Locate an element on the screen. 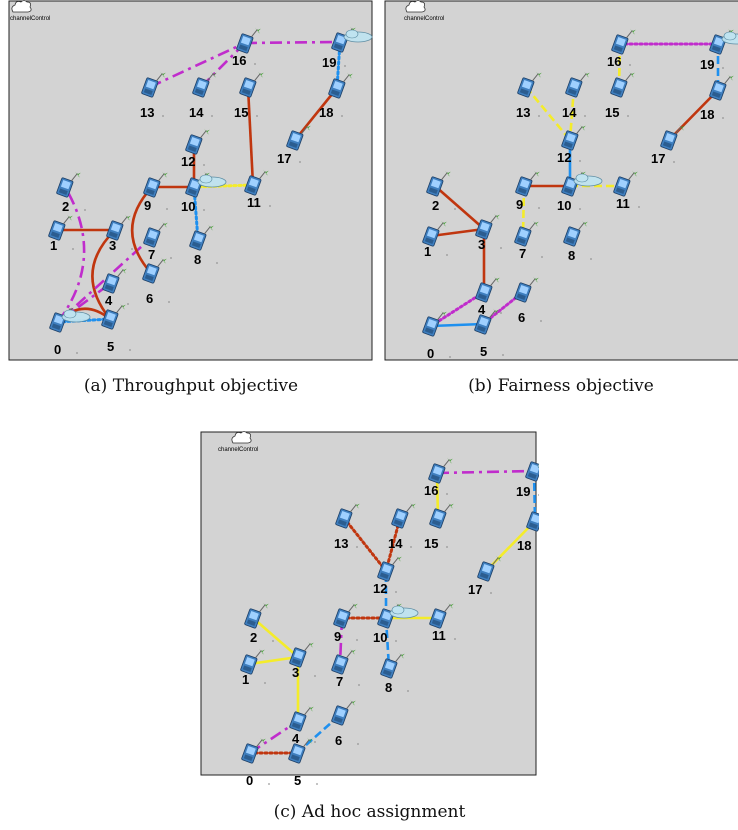  node-label: 17 is located at coordinates (658, 158).